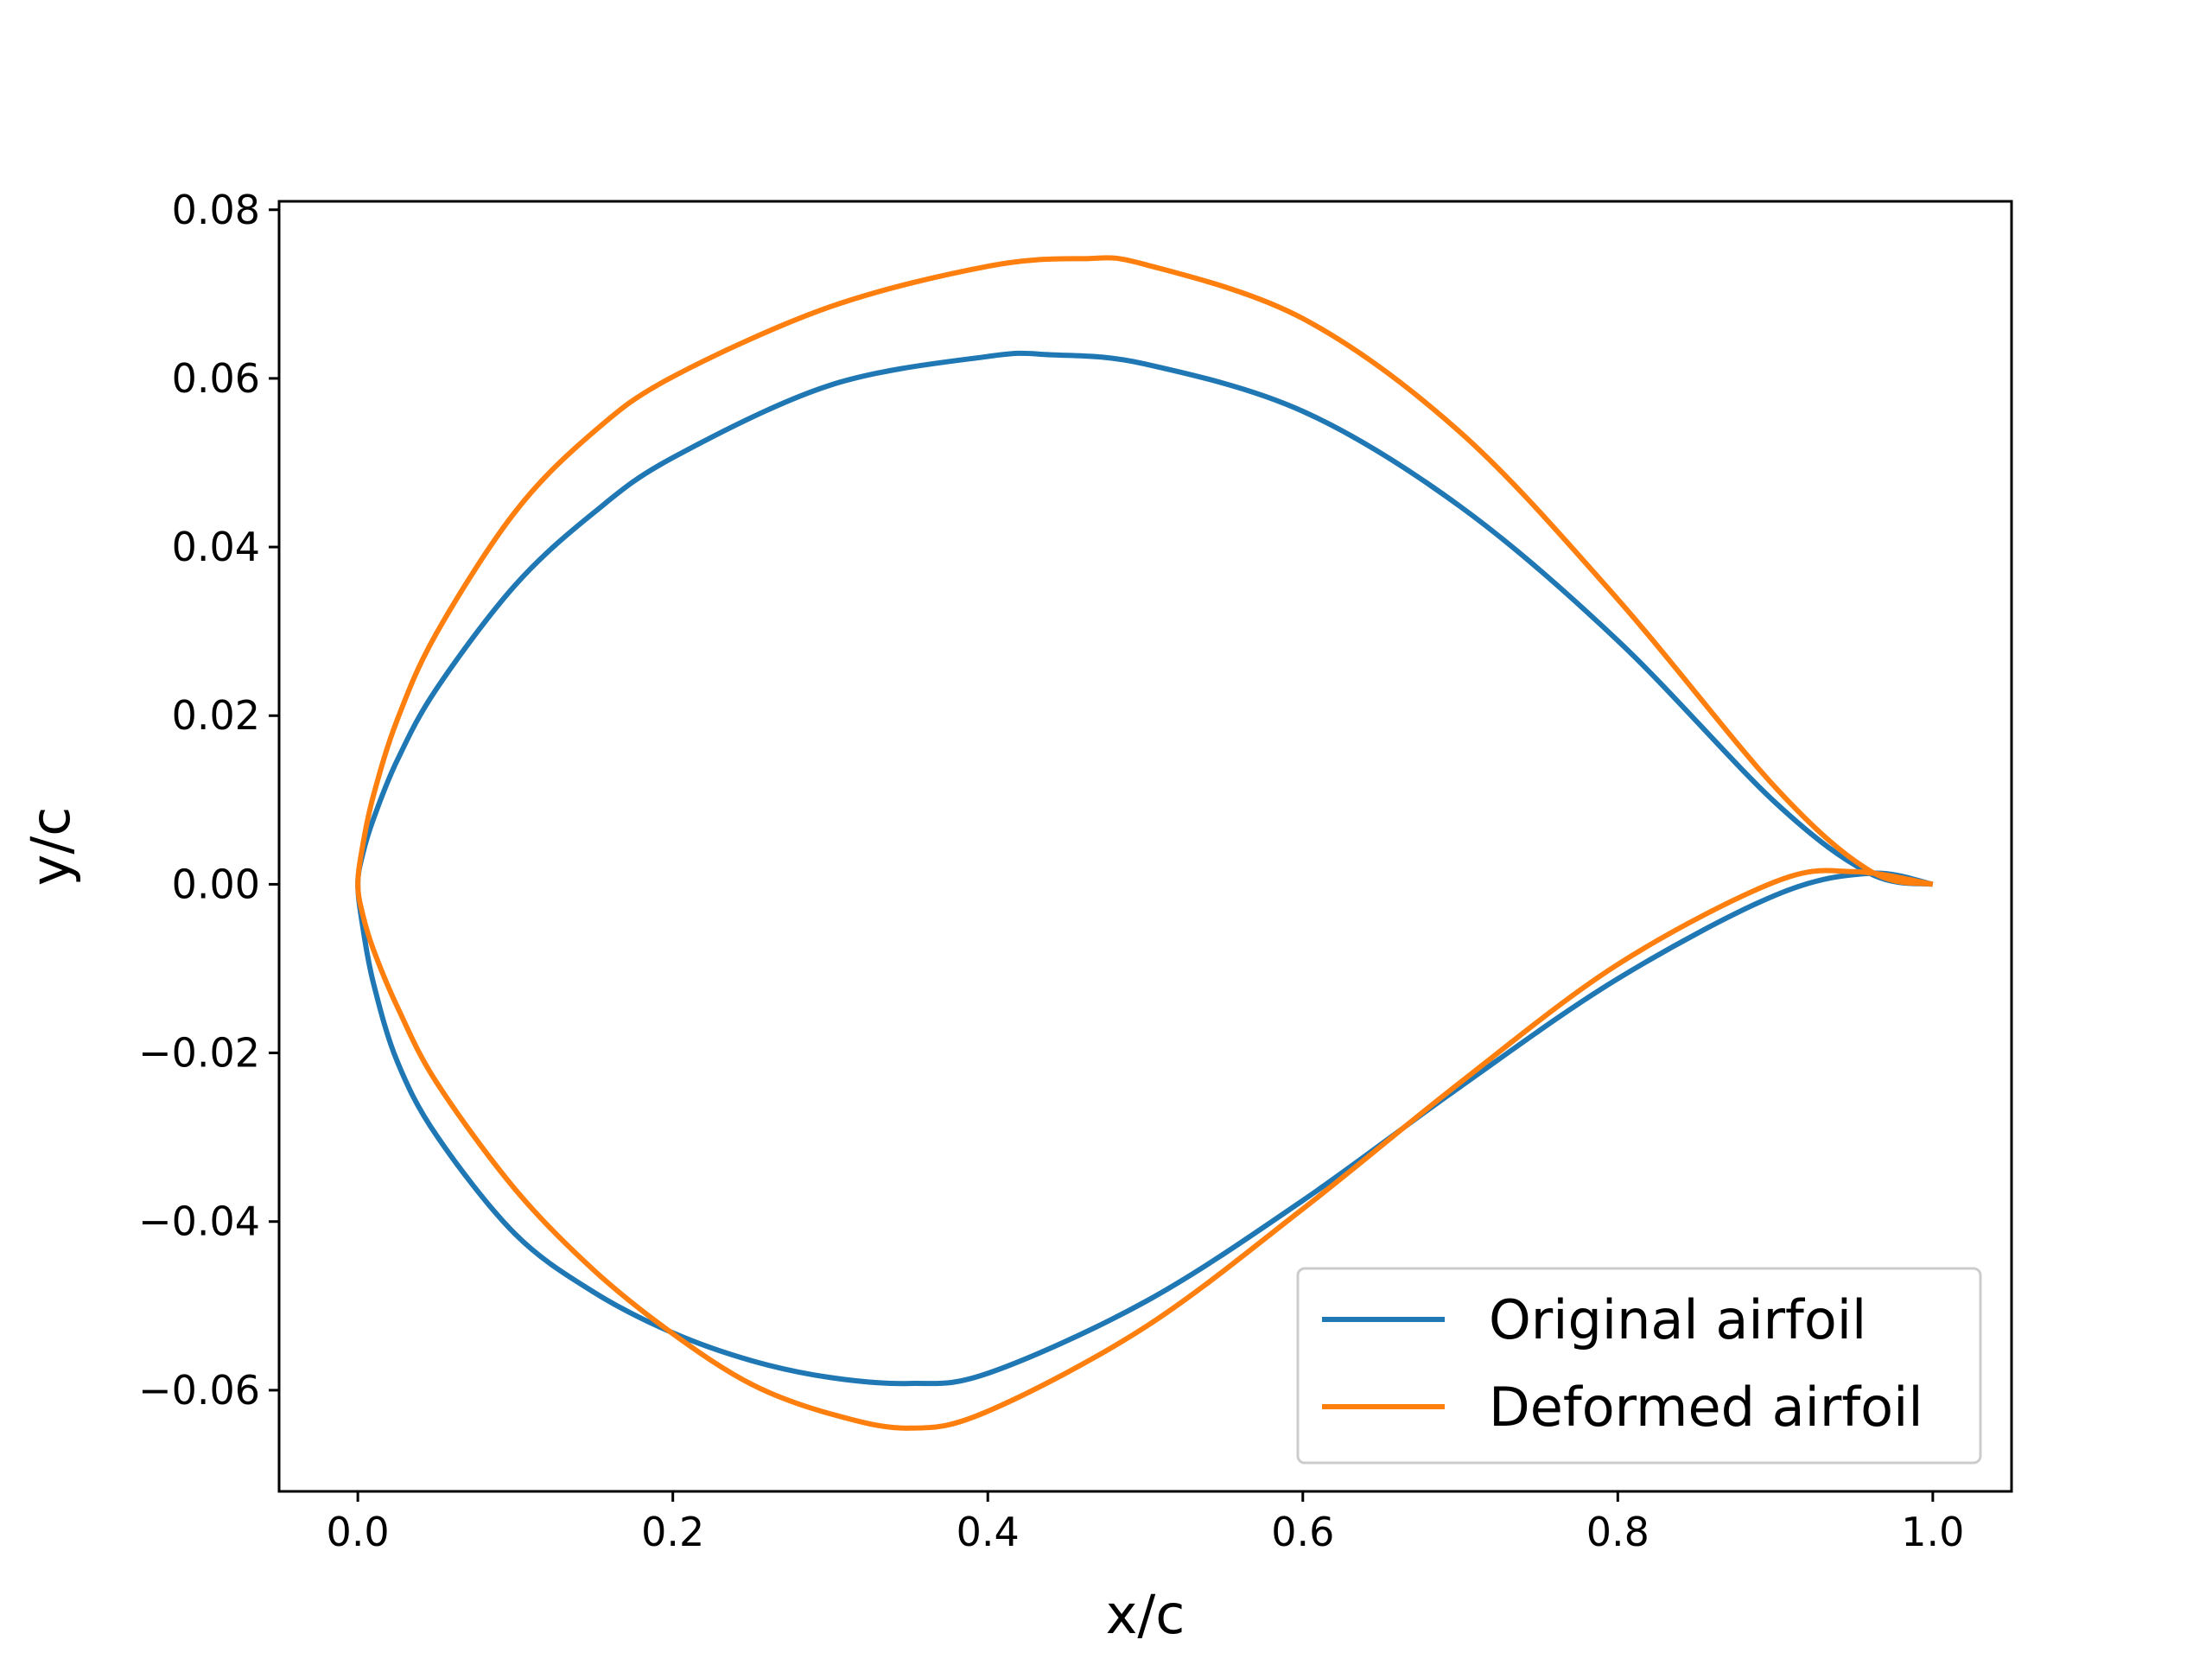  Describe the element at coordinates (1145, 1523) in the screenshot. I see `x-axis-ticks: 0.0 0.2 0.4 0.6 0.8 1.0` at that location.